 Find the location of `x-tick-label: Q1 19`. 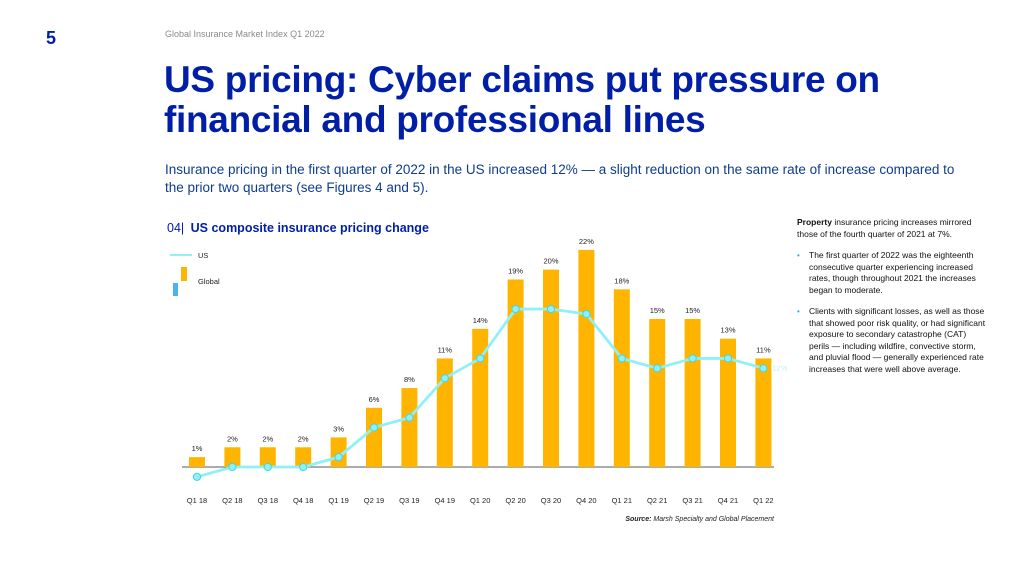

x-tick-label: Q1 19 is located at coordinates (338, 500).